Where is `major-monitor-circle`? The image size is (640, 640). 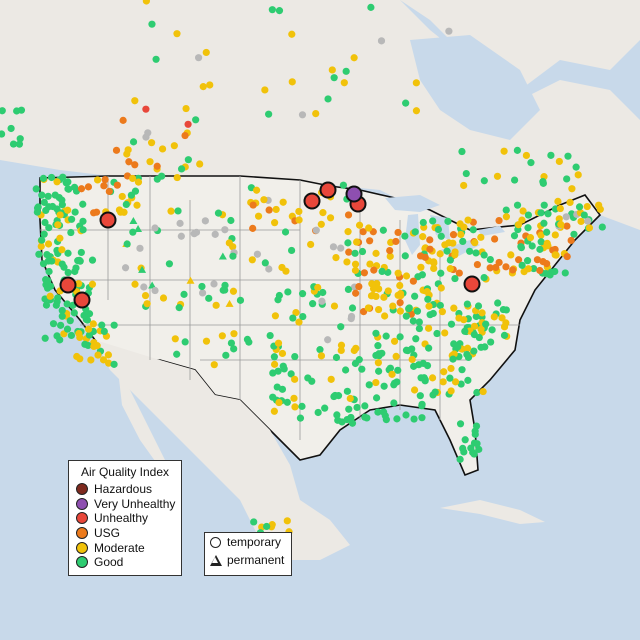
major-monitor-circle is located at coordinates (68, 285).